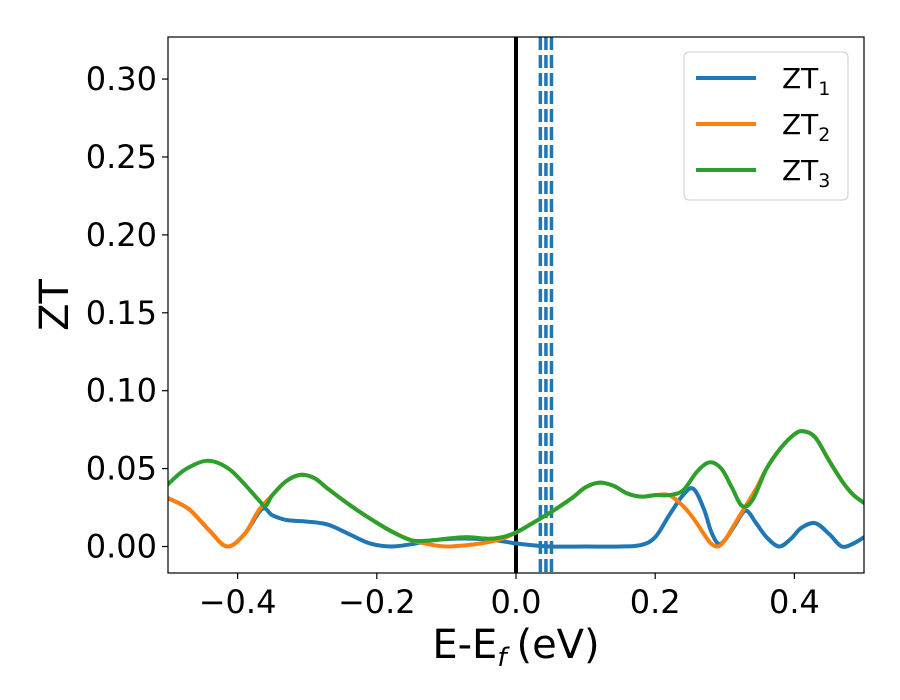 Image resolution: width=900 pixels, height=700 pixels. What do you see at coordinates (377, 602) in the screenshot?
I see `x-tick-label: −0.2` at bounding box center [377, 602].